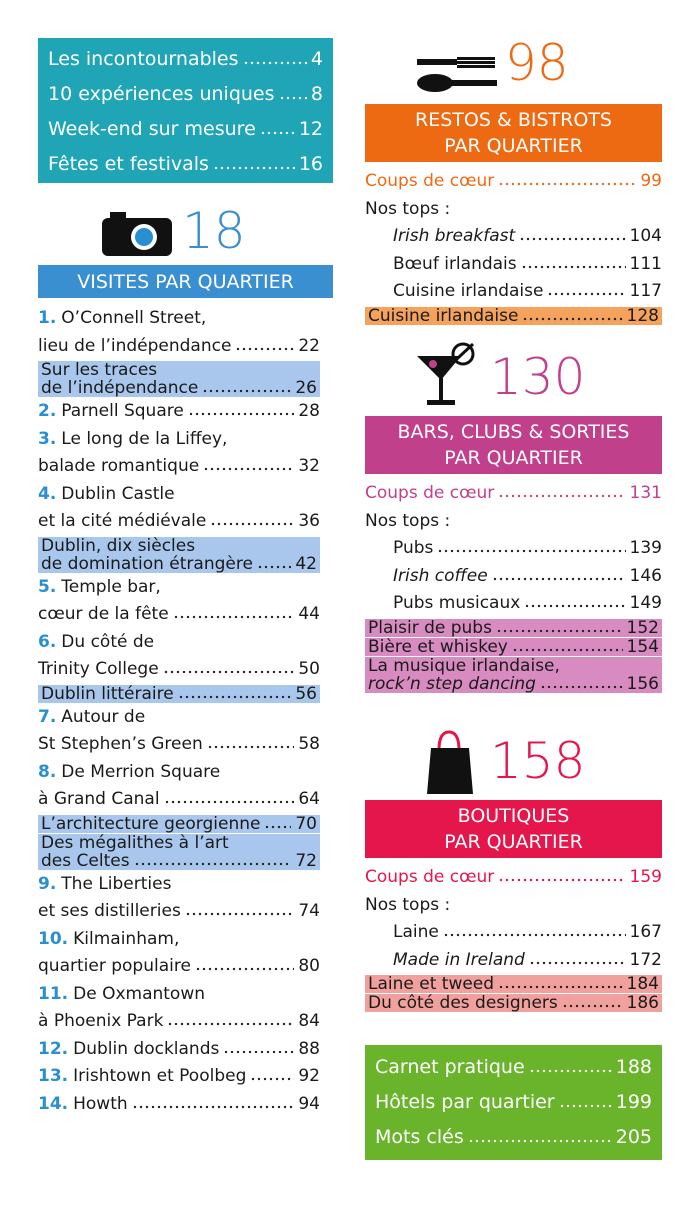 This screenshot has width=700, height=1206. I want to click on entry-label: quartier populaire, so click(114, 966).